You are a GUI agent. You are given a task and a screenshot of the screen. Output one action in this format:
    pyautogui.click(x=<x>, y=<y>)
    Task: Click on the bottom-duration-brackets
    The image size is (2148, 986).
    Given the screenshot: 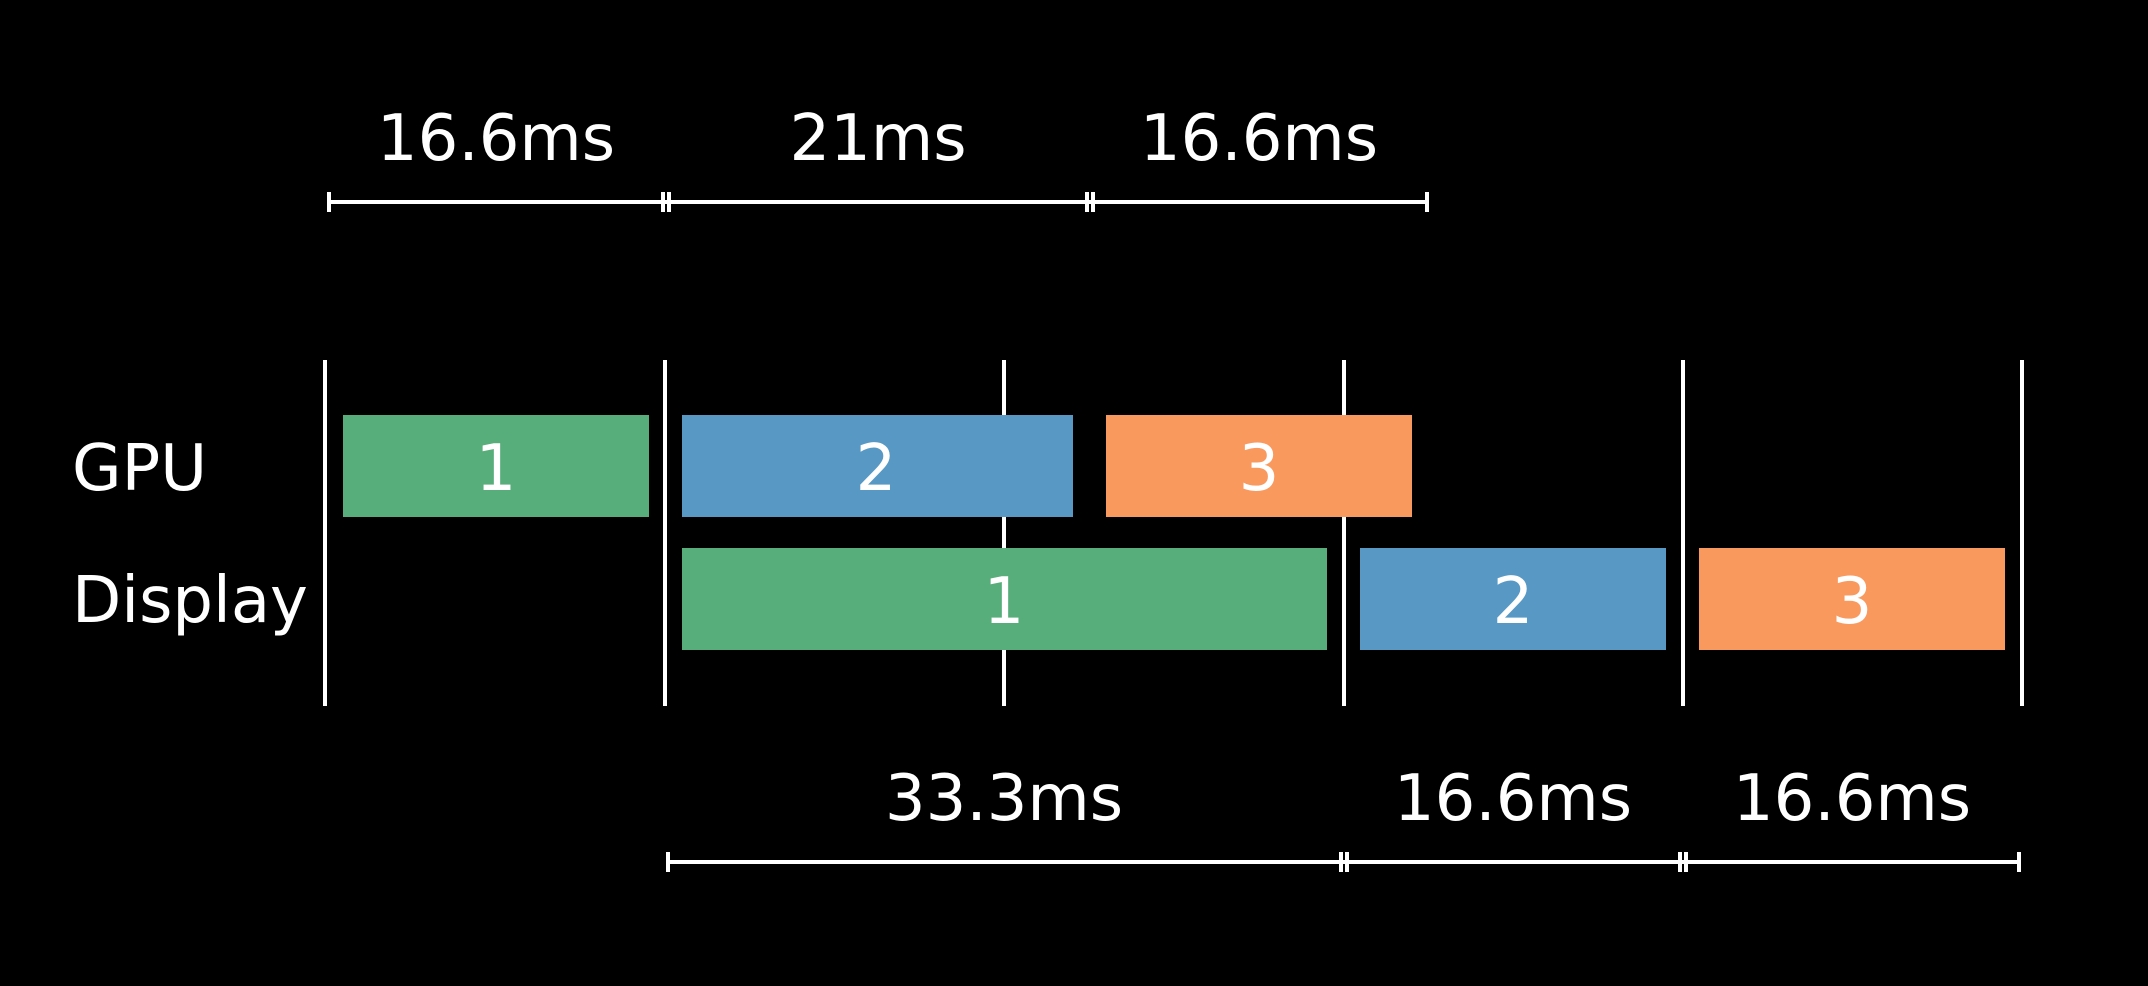 What is the action you would take?
    pyautogui.click(x=1343, y=862)
    